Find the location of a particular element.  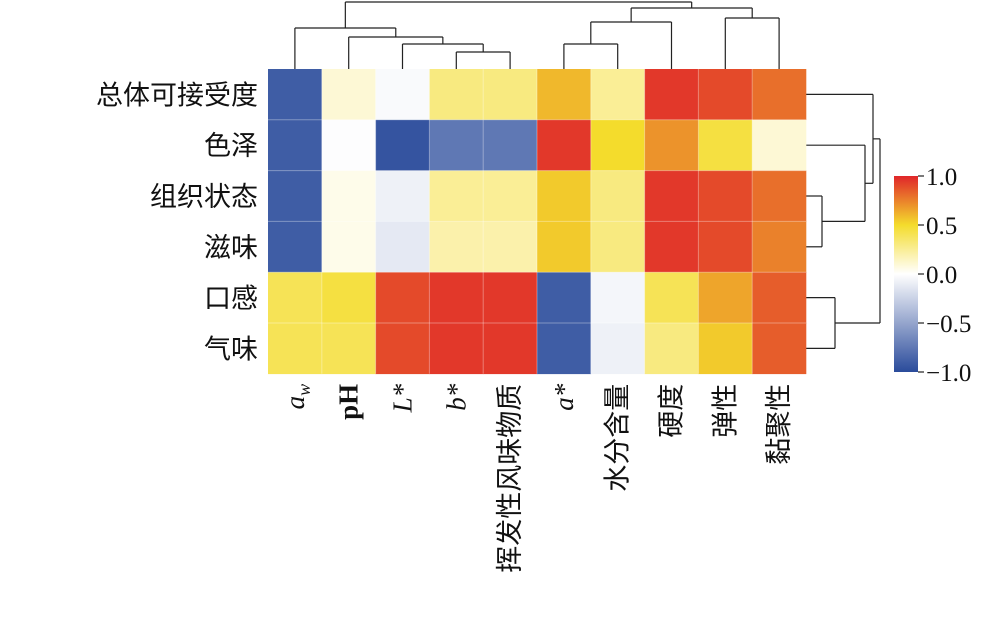

column-label: a* is located at coordinates (564, 397).